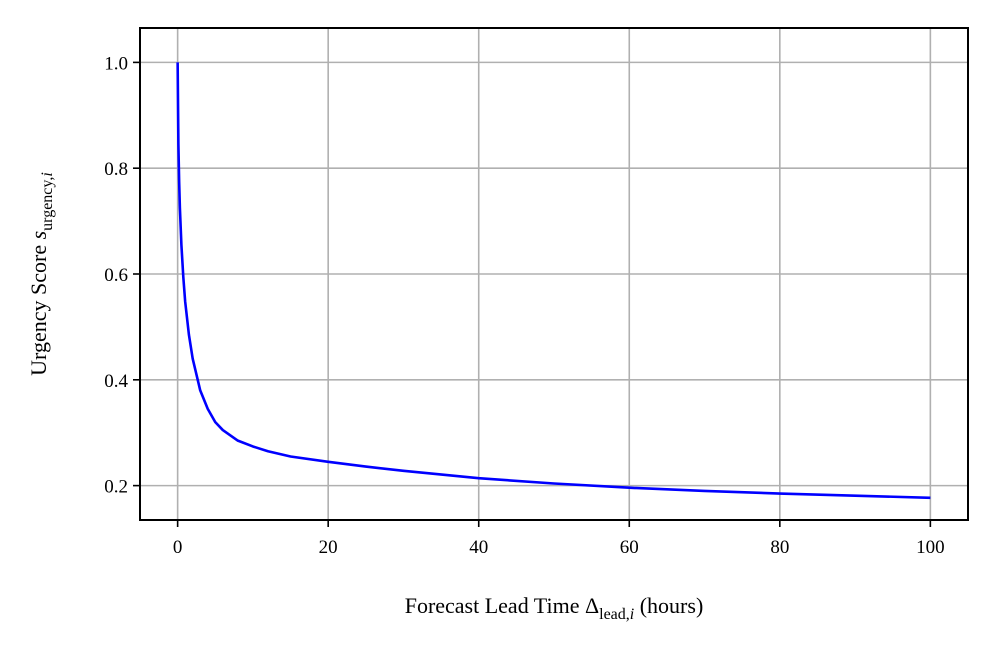  What do you see at coordinates (930, 547) in the screenshot?
I see `x-tick-label: 100` at bounding box center [930, 547].